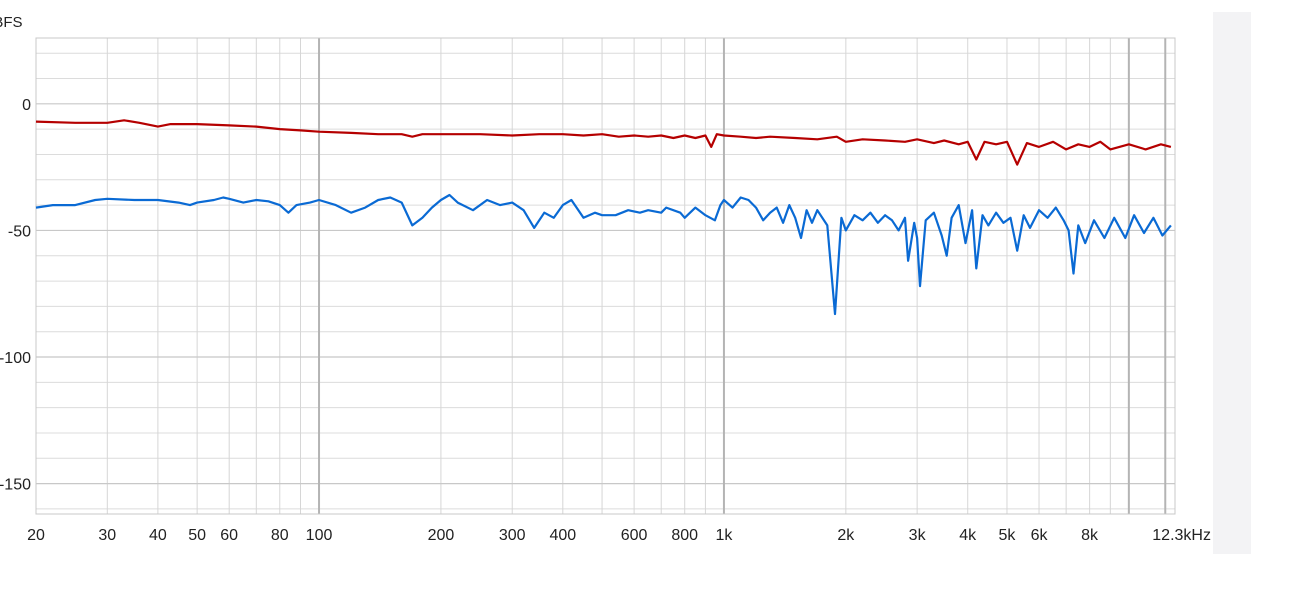 The height and width of the screenshot is (592, 1304). What do you see at coordinates (684, 535) in the screenshot?
I see `x-tick-label: 800` at bounding box center [684, 535].